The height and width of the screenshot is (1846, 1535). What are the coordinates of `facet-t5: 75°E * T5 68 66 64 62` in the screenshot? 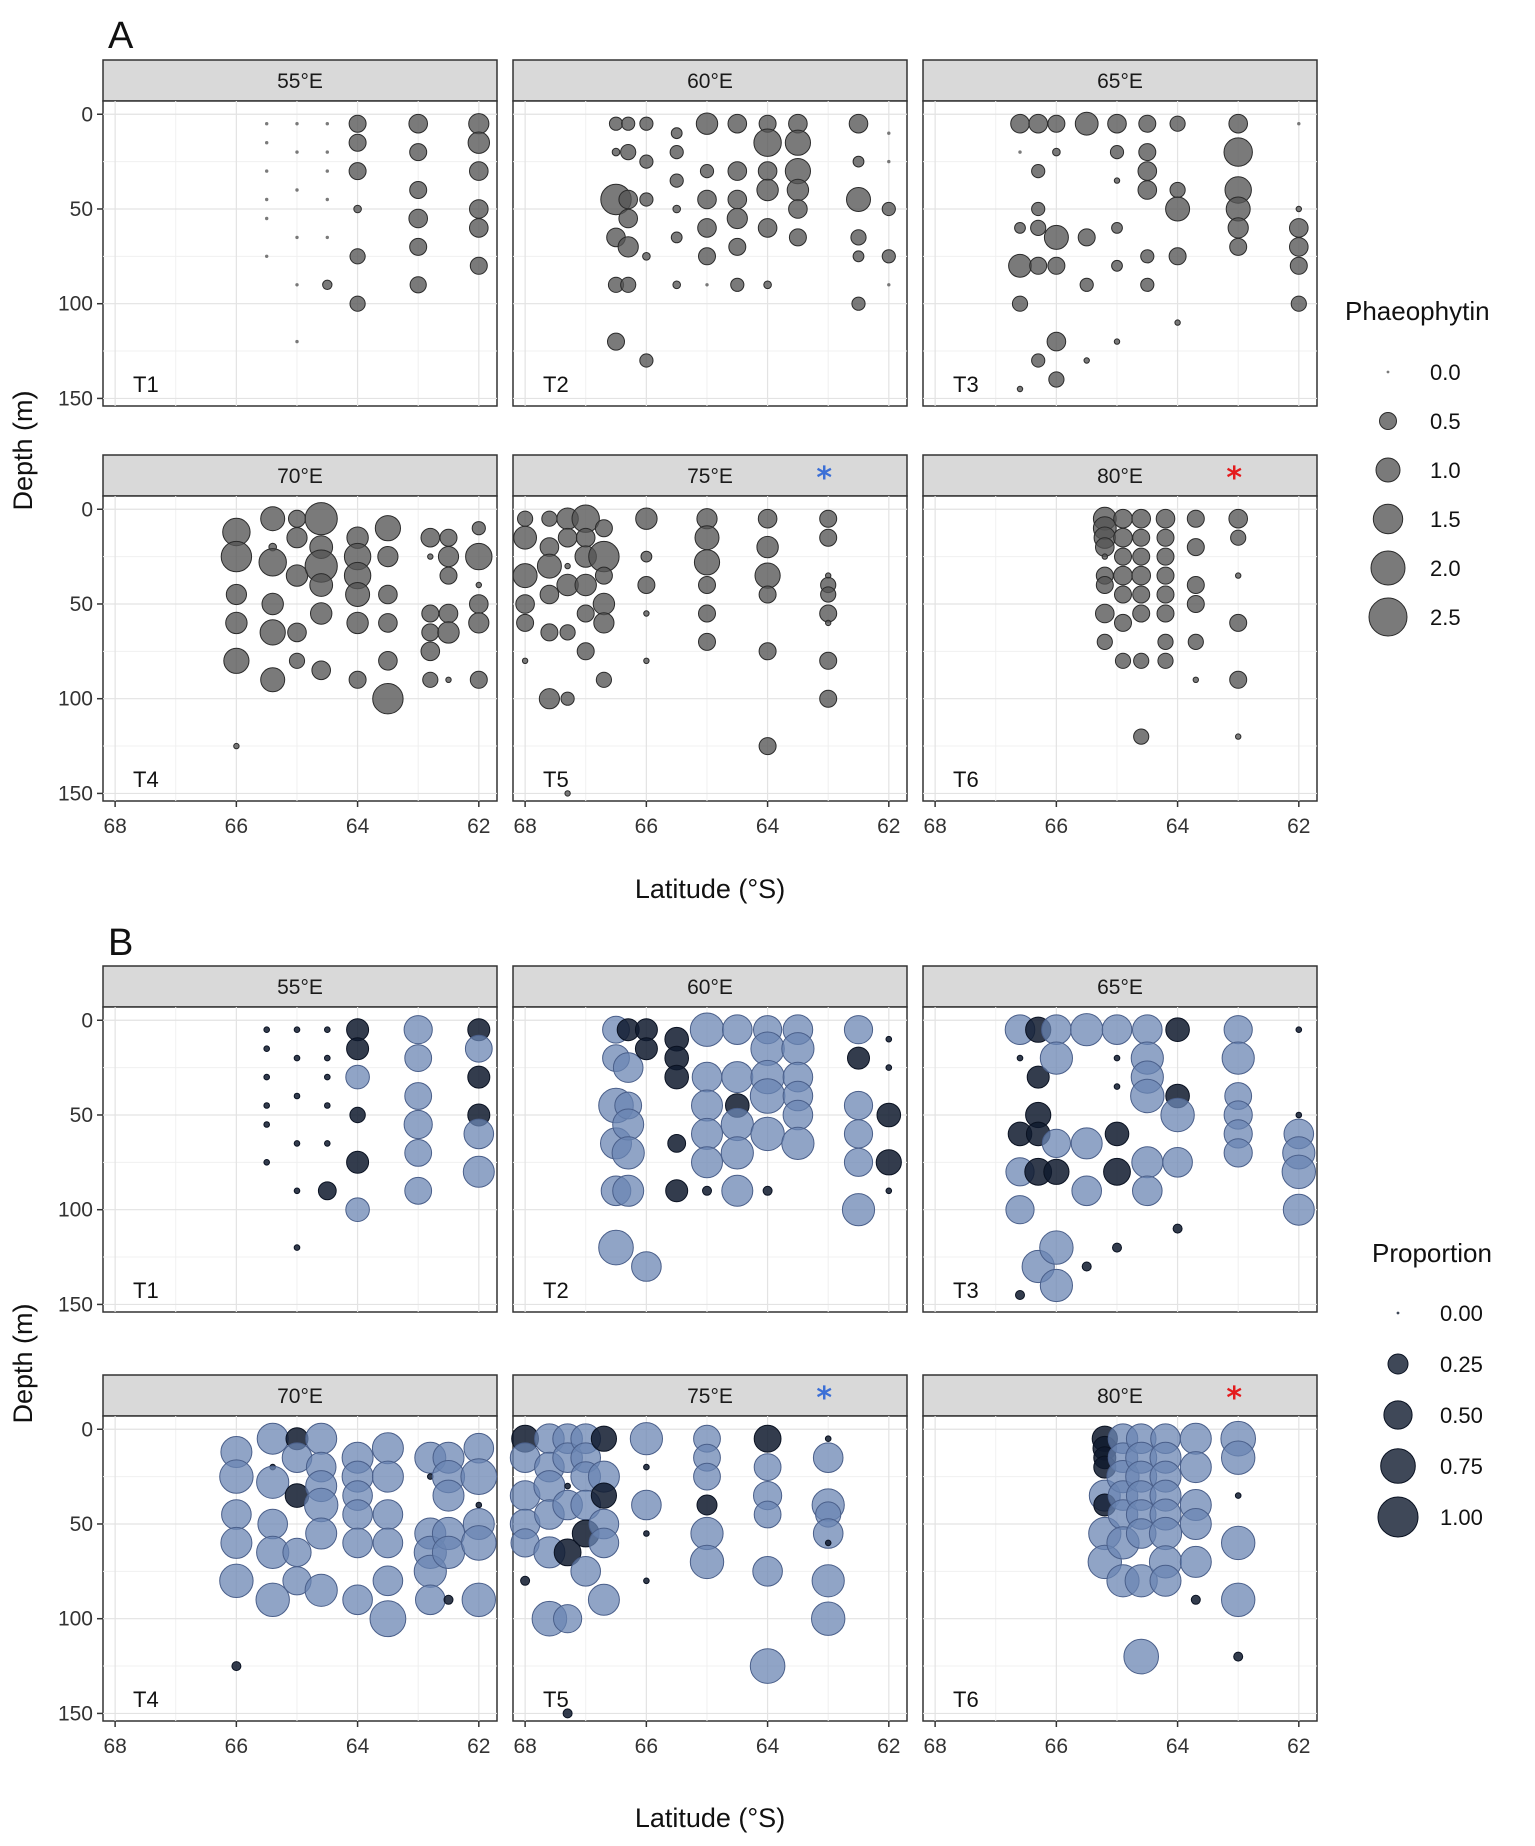 It's located at (708, 1566).